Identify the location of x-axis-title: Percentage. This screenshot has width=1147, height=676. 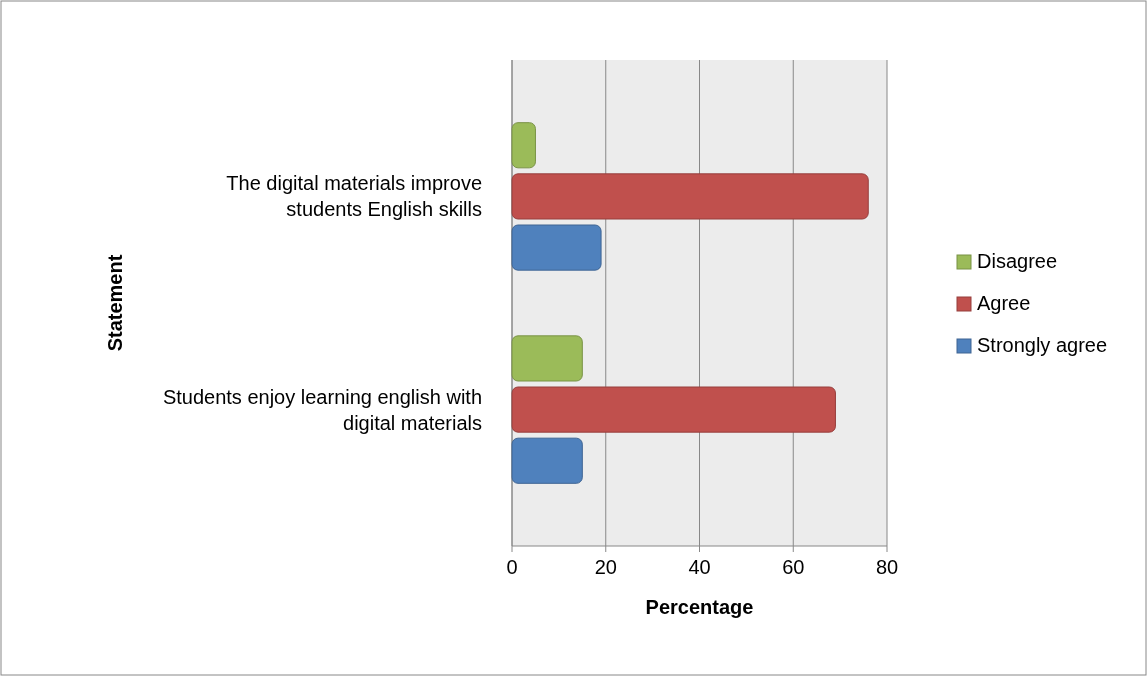
(699, 607).